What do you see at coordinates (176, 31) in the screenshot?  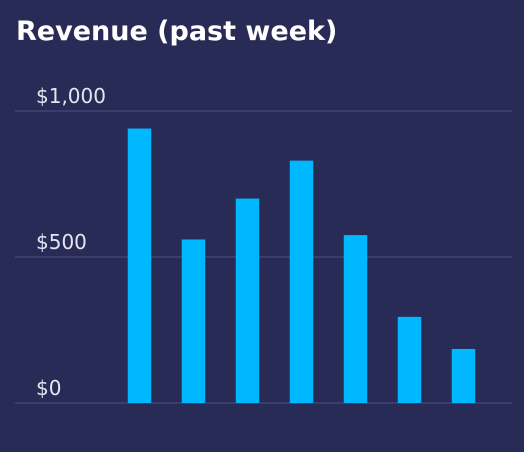 I see `chart-title: Revenue (past week)` at bounding box center [176, 31].